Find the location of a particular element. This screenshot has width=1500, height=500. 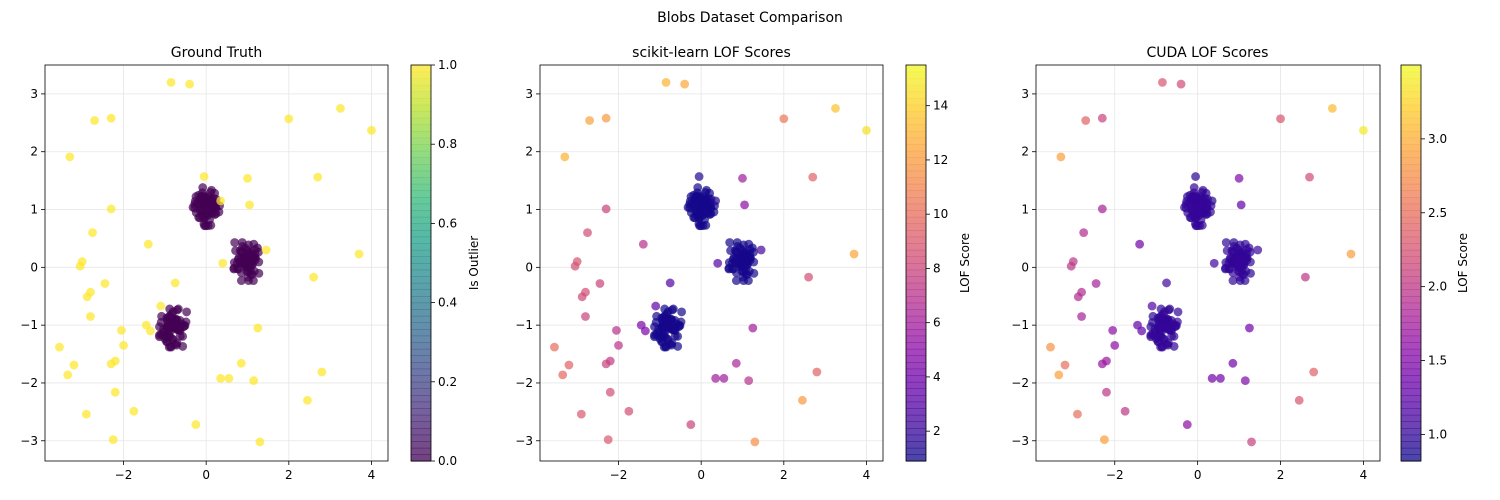

x-tick-label: 0 is located at coordinates (206, 475).